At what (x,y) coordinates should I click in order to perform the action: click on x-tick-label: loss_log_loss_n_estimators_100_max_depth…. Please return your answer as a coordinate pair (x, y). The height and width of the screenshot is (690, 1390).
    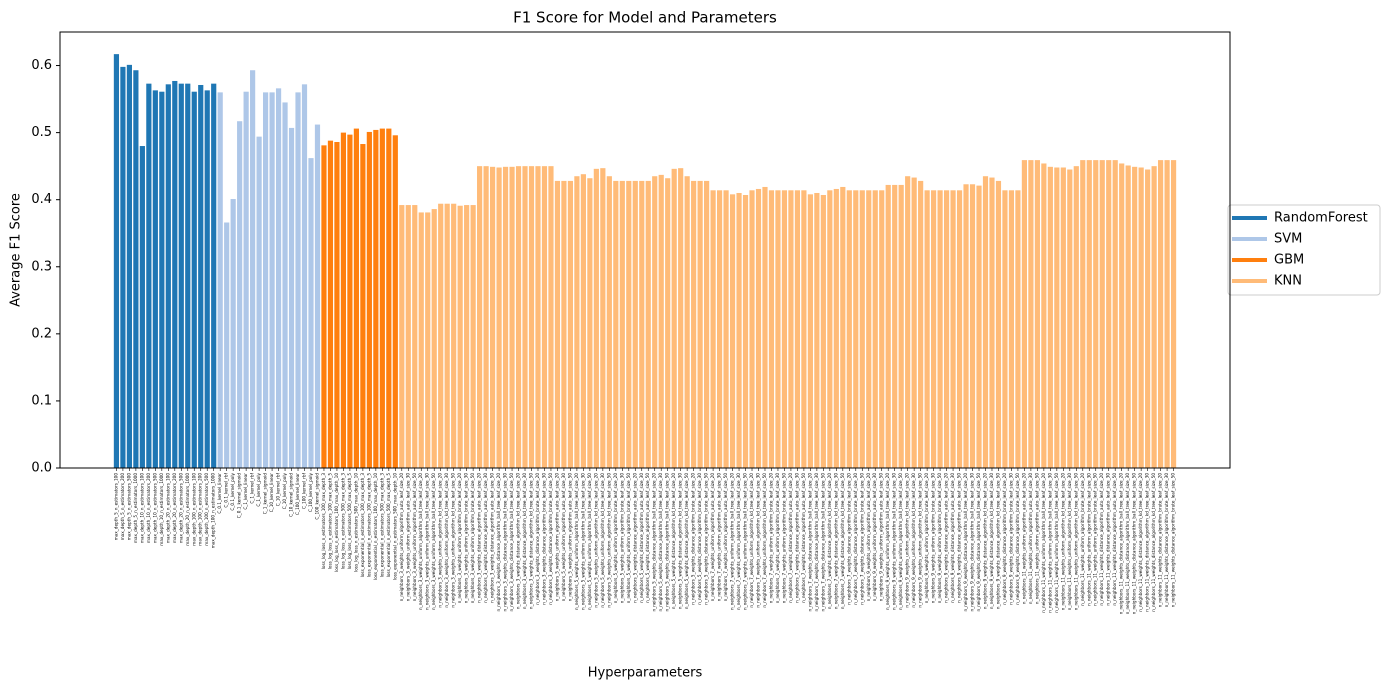
    Looking at the image, I should click on (336, 522).